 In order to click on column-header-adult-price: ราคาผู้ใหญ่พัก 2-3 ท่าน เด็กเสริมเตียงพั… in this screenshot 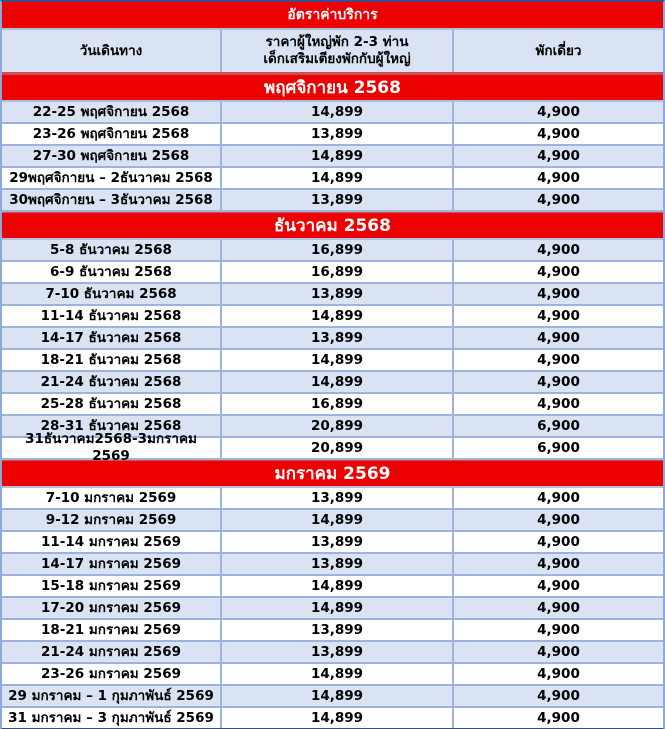, I will do `click(338, 51)`.